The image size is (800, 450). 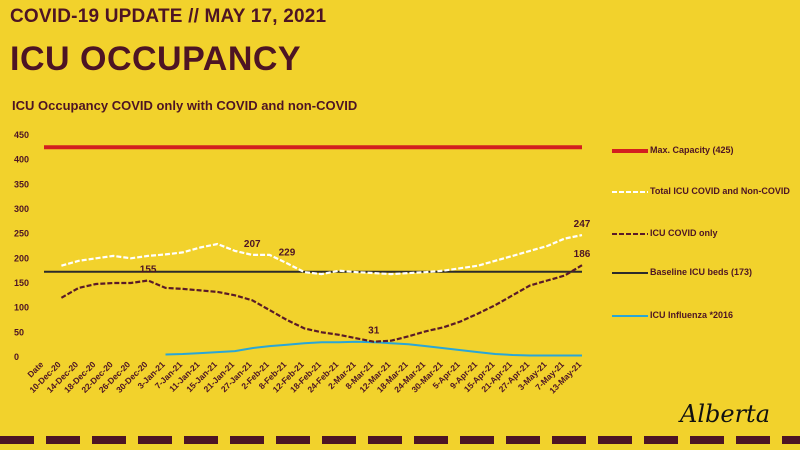 What do you see at coordinates (582, 254) in the screenshot?
I see `data-label: 186` at bounding box center [582, 254].